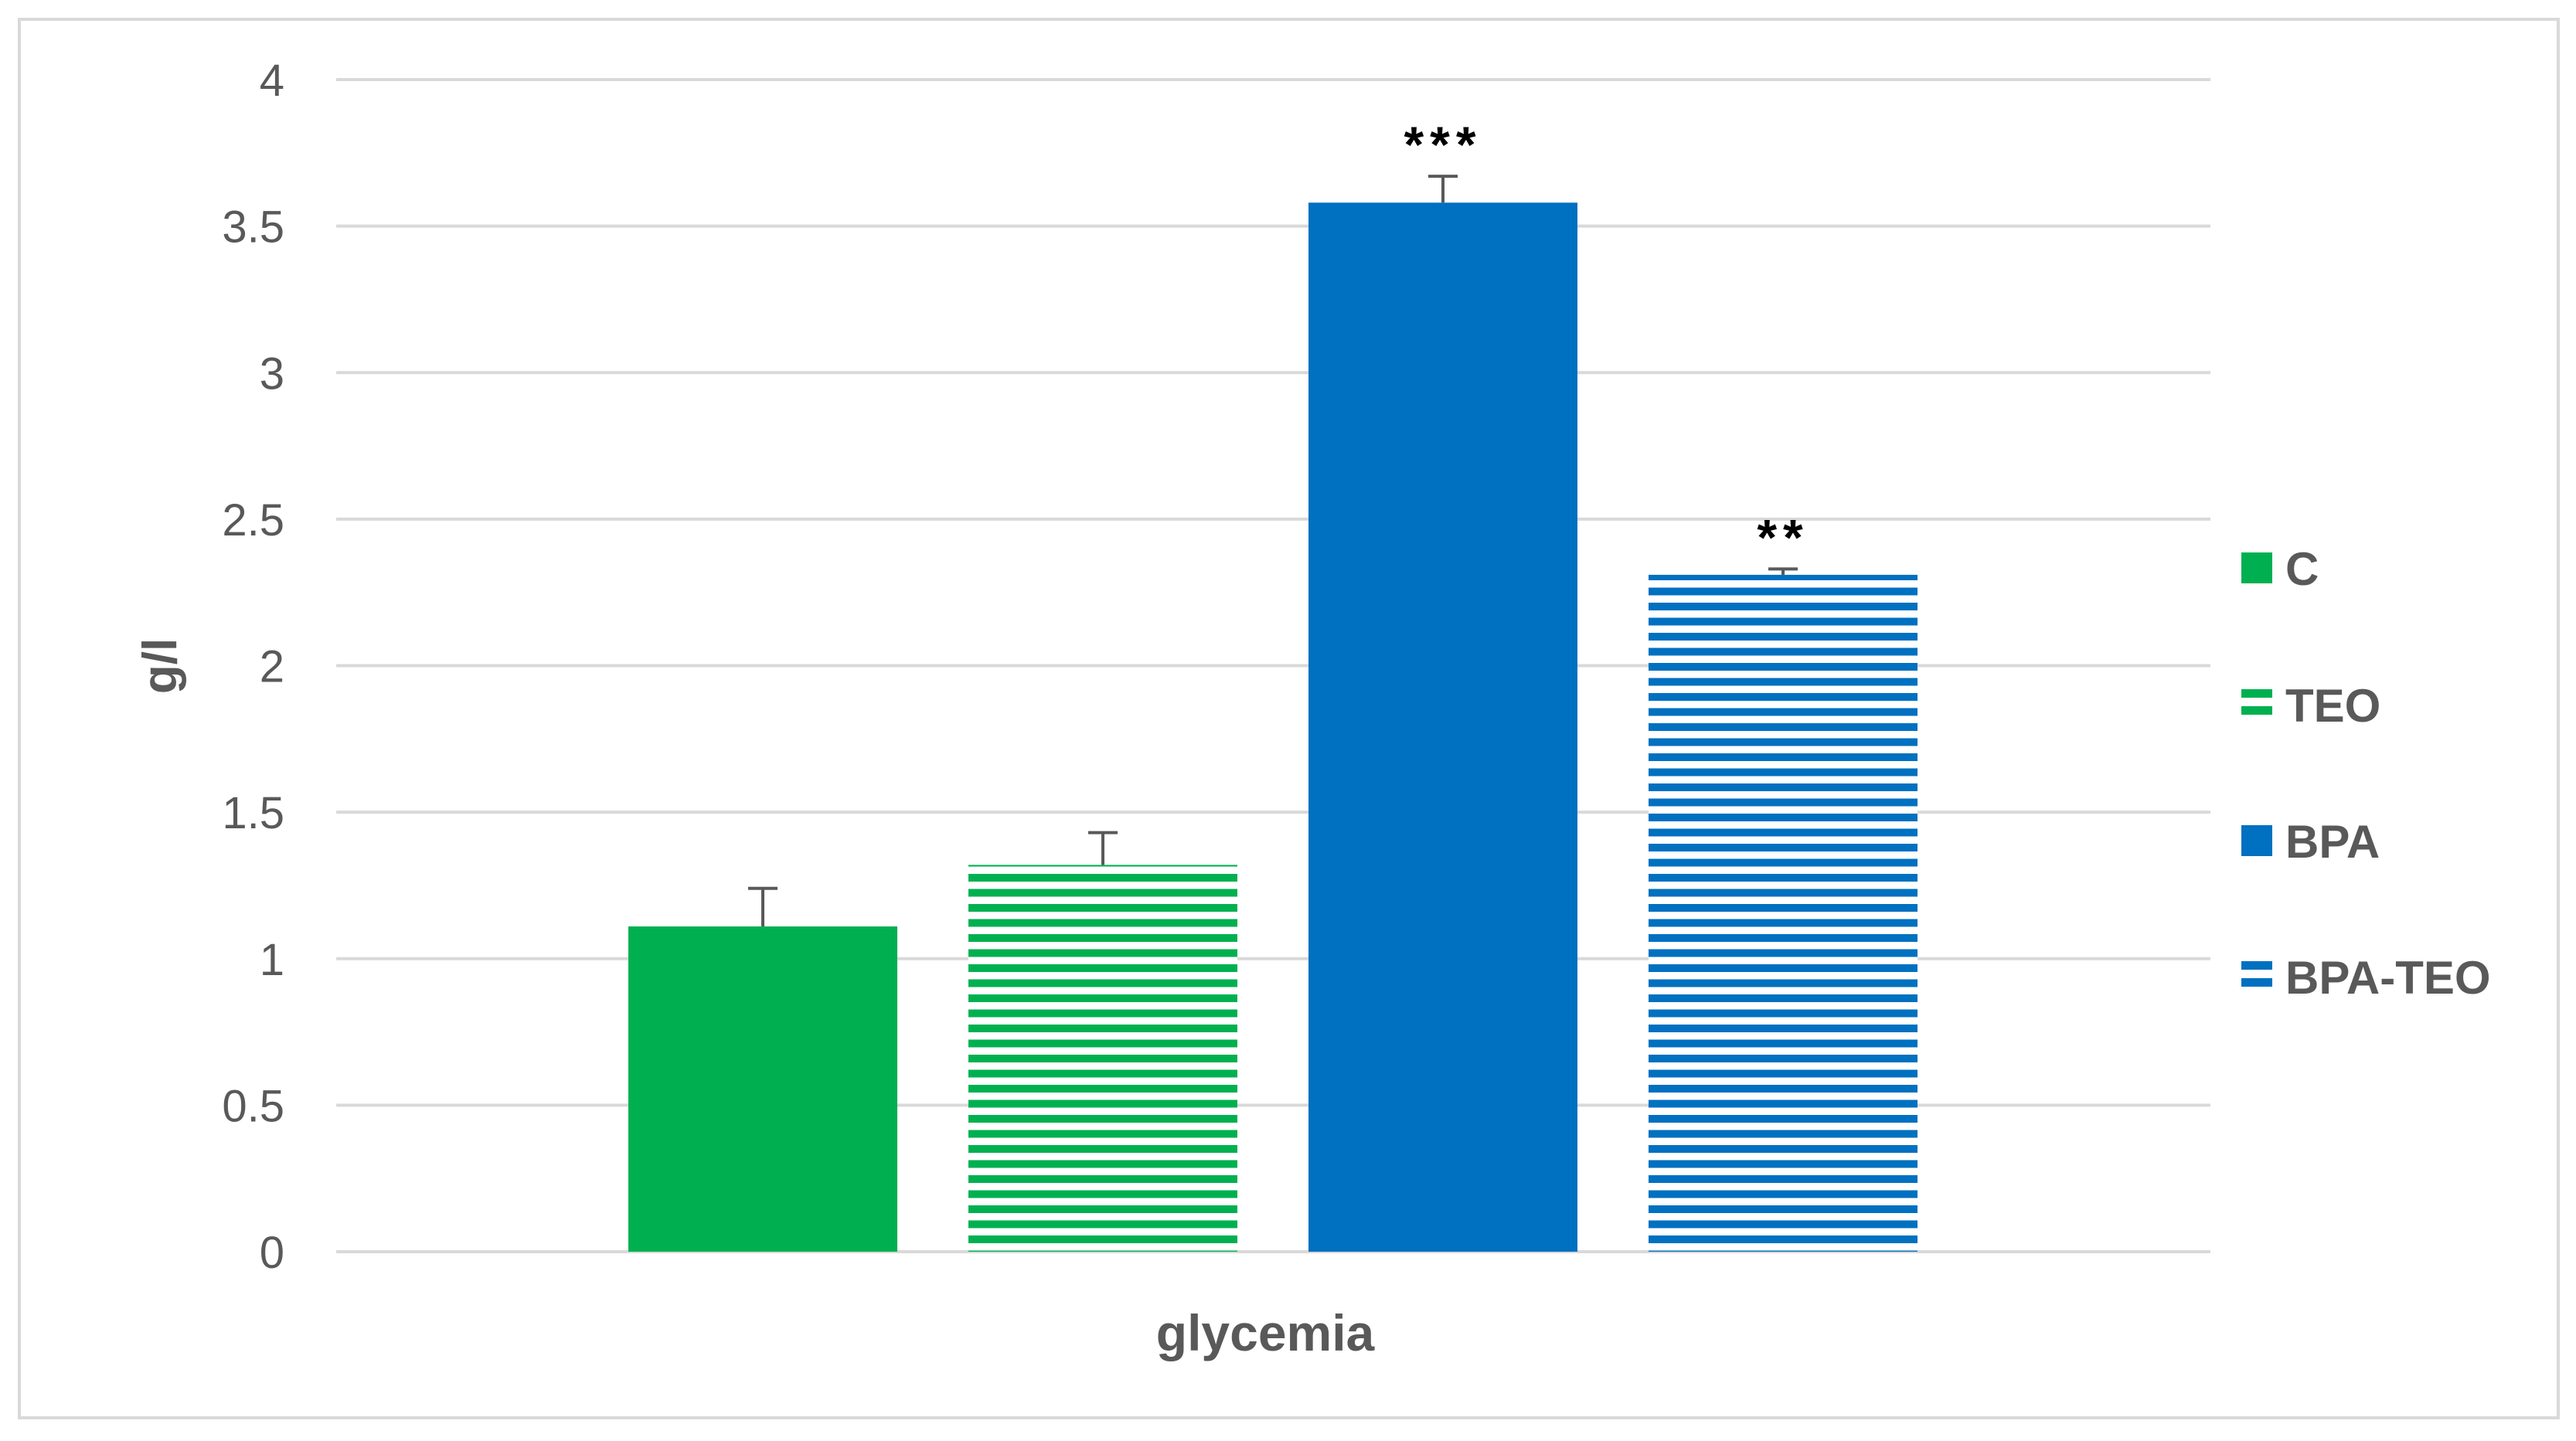  What do you see at coordinates (1443, 145) in the screenshot?
I see `significance-label-bpa: ***` at bounding box center [1443, 145].